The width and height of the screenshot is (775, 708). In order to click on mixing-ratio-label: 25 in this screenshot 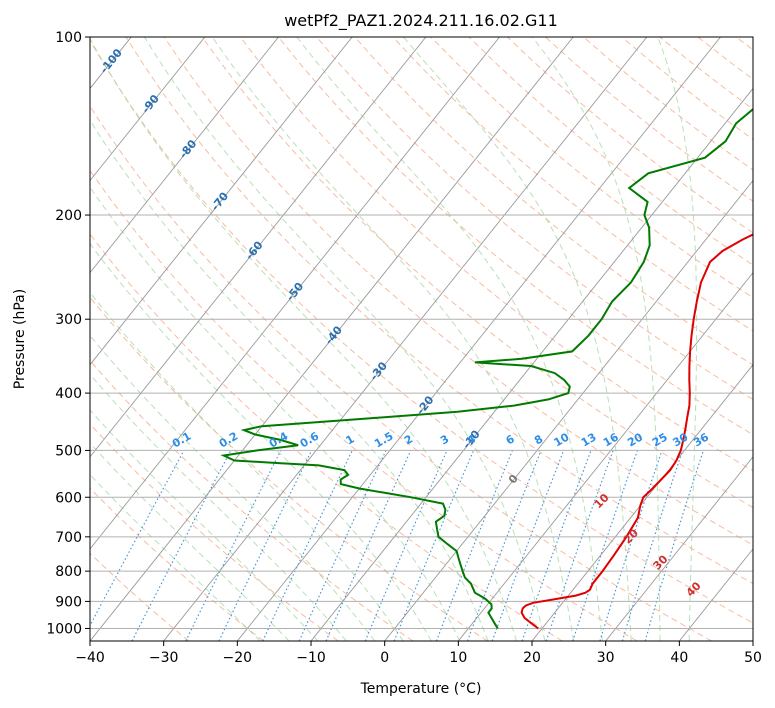, I will do `click(660, 440)`.